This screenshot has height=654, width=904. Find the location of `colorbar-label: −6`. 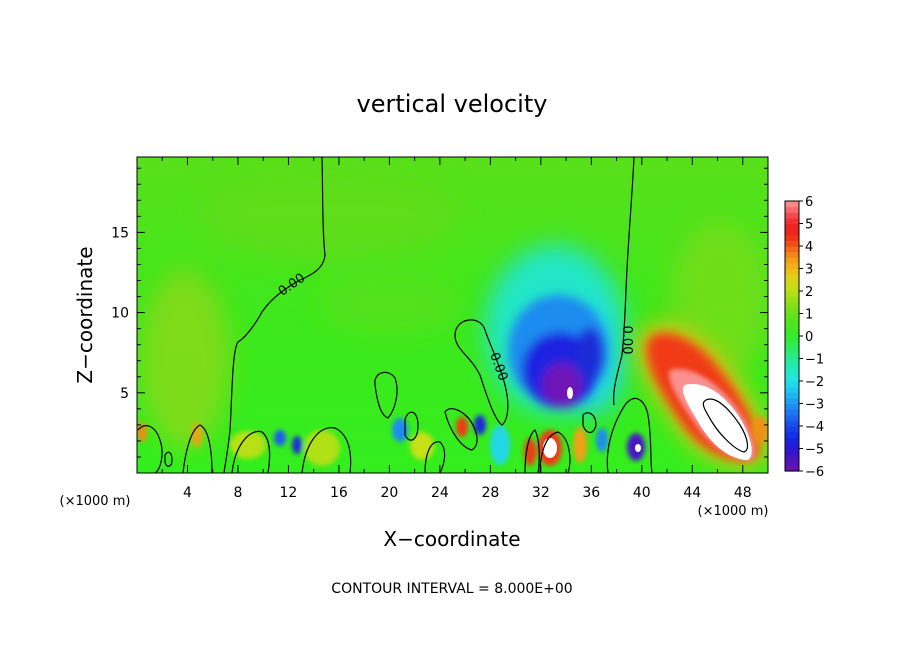

colorbar-label: −6 is located at coordinates (814, 472).